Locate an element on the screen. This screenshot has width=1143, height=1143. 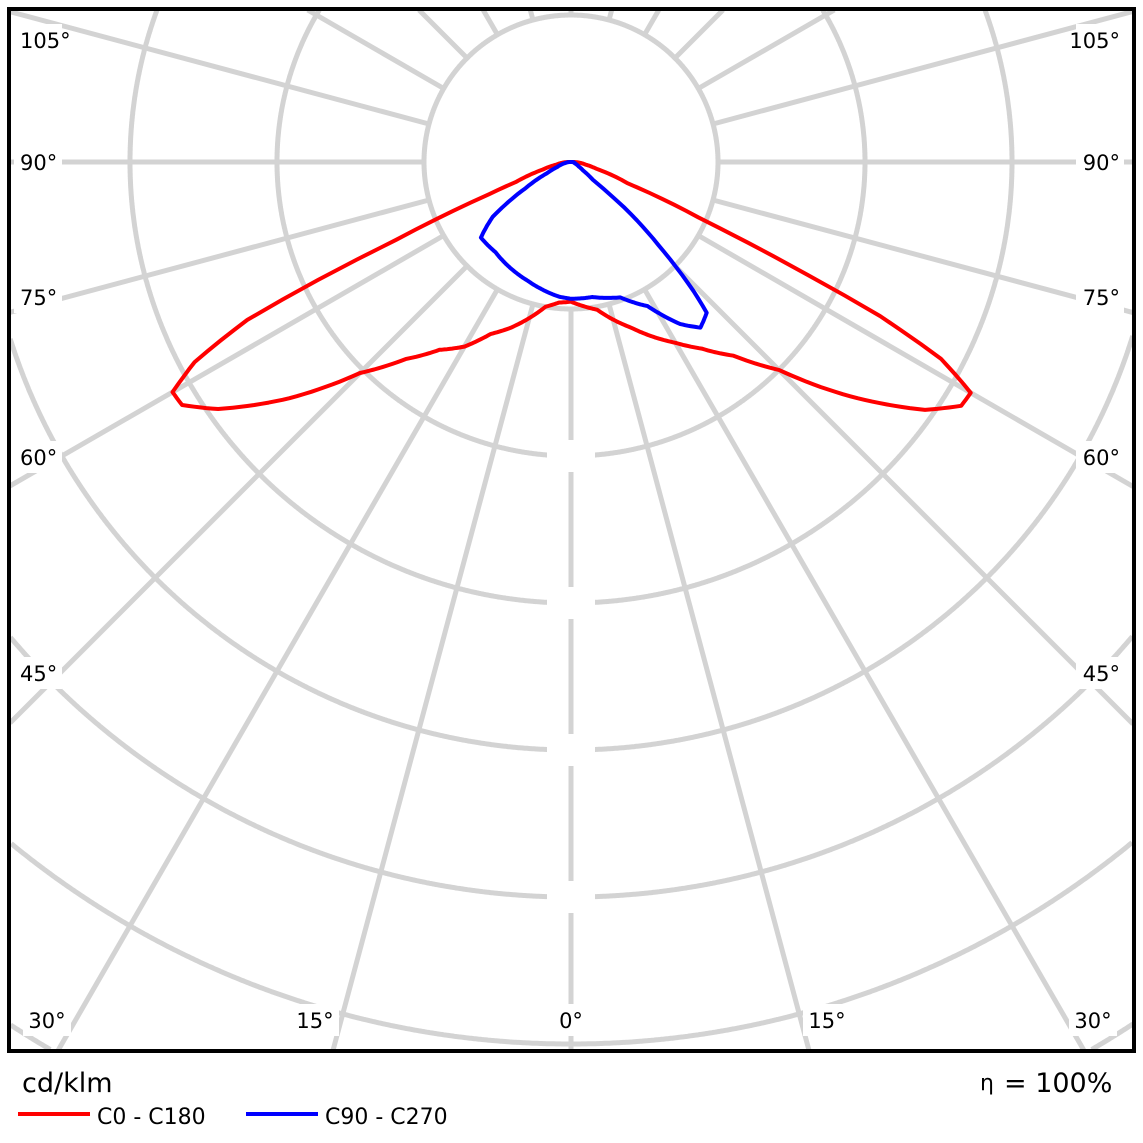
angle-label-right: 90° is located at coordinates (1101, 163).